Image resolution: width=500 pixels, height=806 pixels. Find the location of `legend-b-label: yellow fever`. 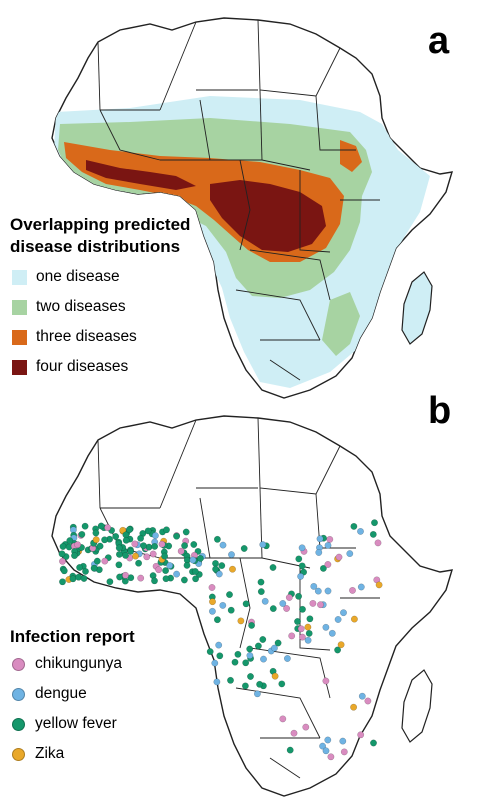

legend-b-label: yellow fever is located at coordinates (76, 723).